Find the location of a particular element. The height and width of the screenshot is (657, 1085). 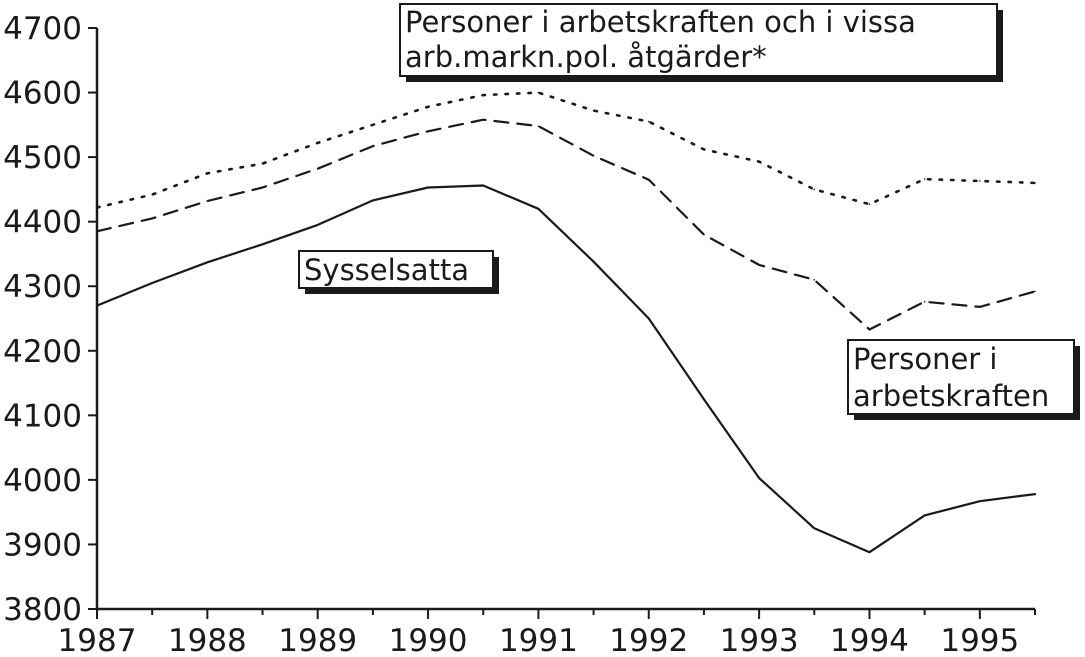

annotation-text: arb.markn.pol. åtgärder* is located at coordinates (586, 57).